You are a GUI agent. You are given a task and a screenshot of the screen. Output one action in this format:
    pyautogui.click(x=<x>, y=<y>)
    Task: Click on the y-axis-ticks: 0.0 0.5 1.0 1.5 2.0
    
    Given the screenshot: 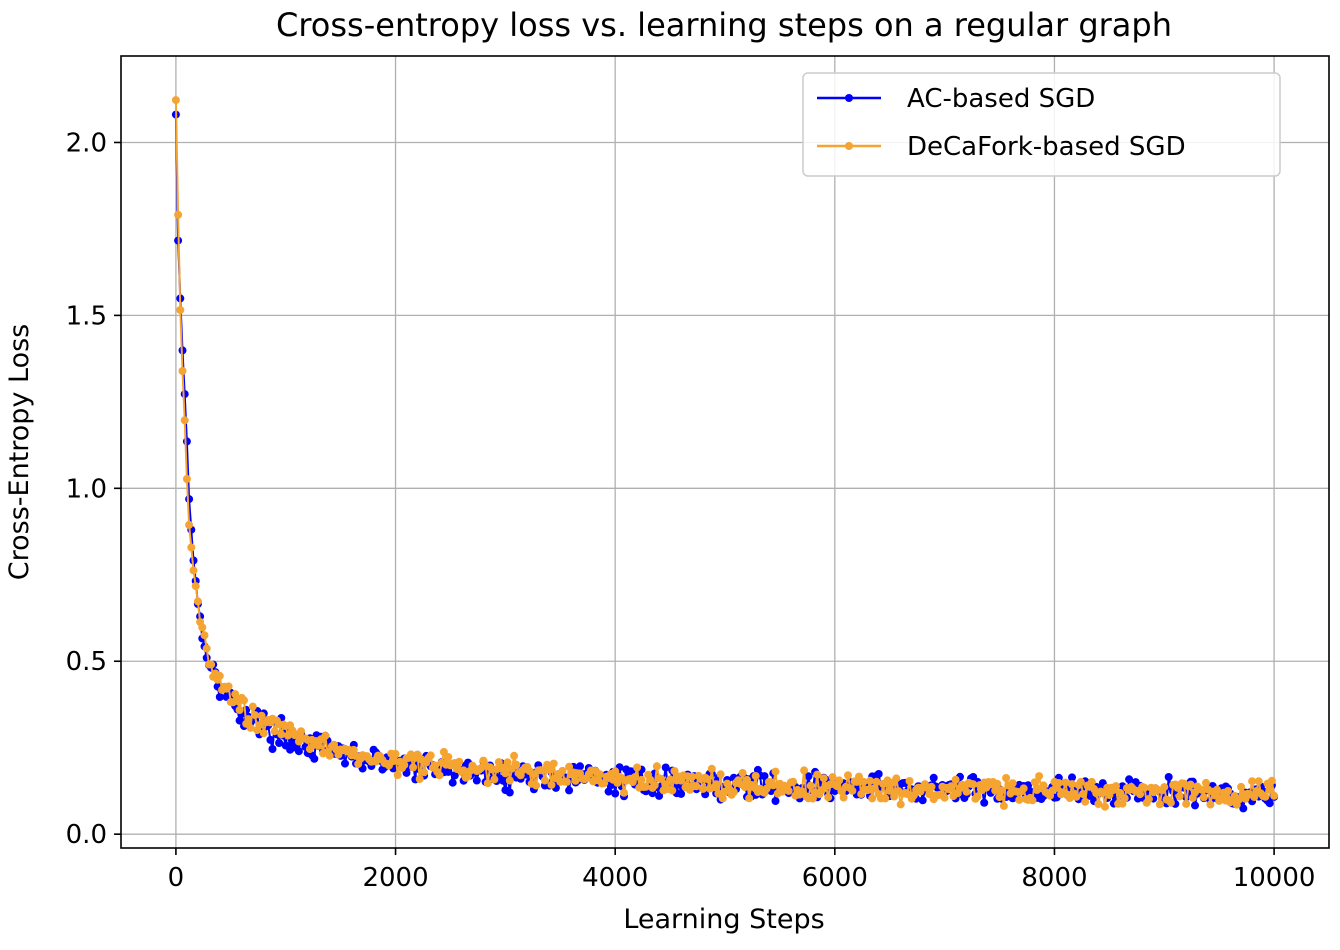 What is the action you would take?
    pyautogui.click(x=93, y=489)
    